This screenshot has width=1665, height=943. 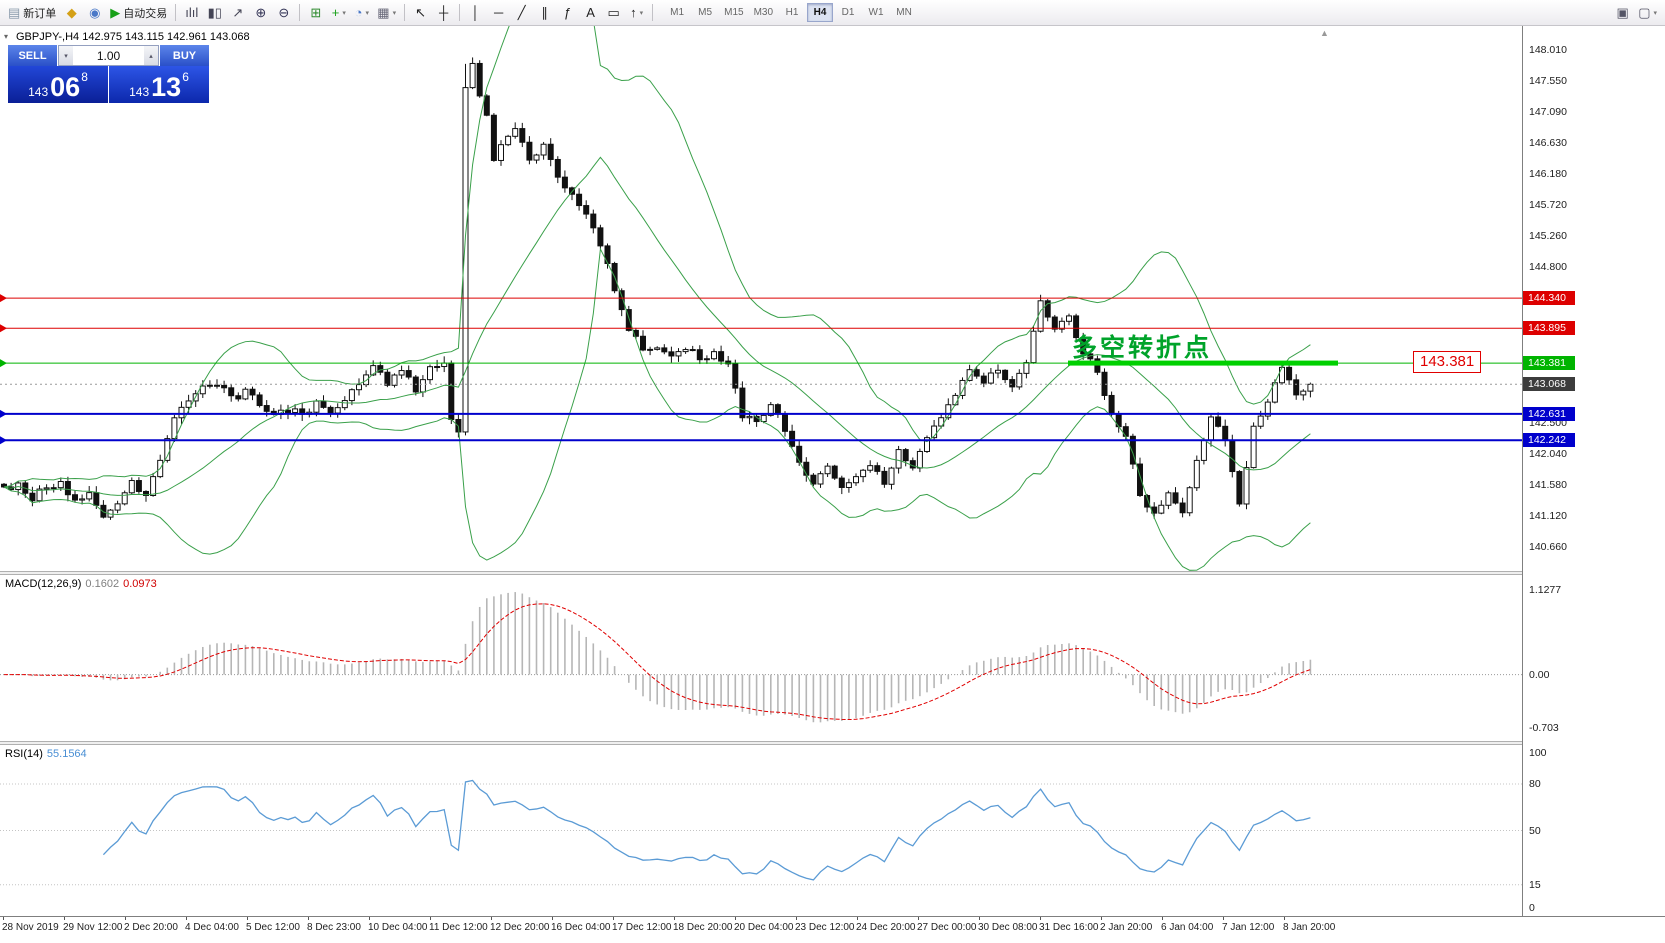 I want to click on macd-title-text: MACD(12,26,9), so click(x=43, y=584).